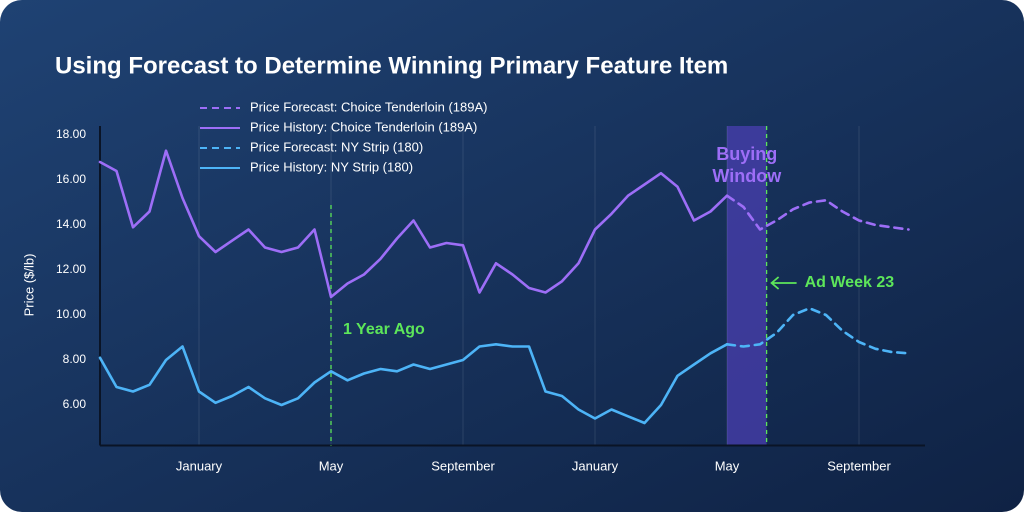 The height and width of the screenshot is (512, 1024). I want to click on ad-week-arrow, so click(783, 283).